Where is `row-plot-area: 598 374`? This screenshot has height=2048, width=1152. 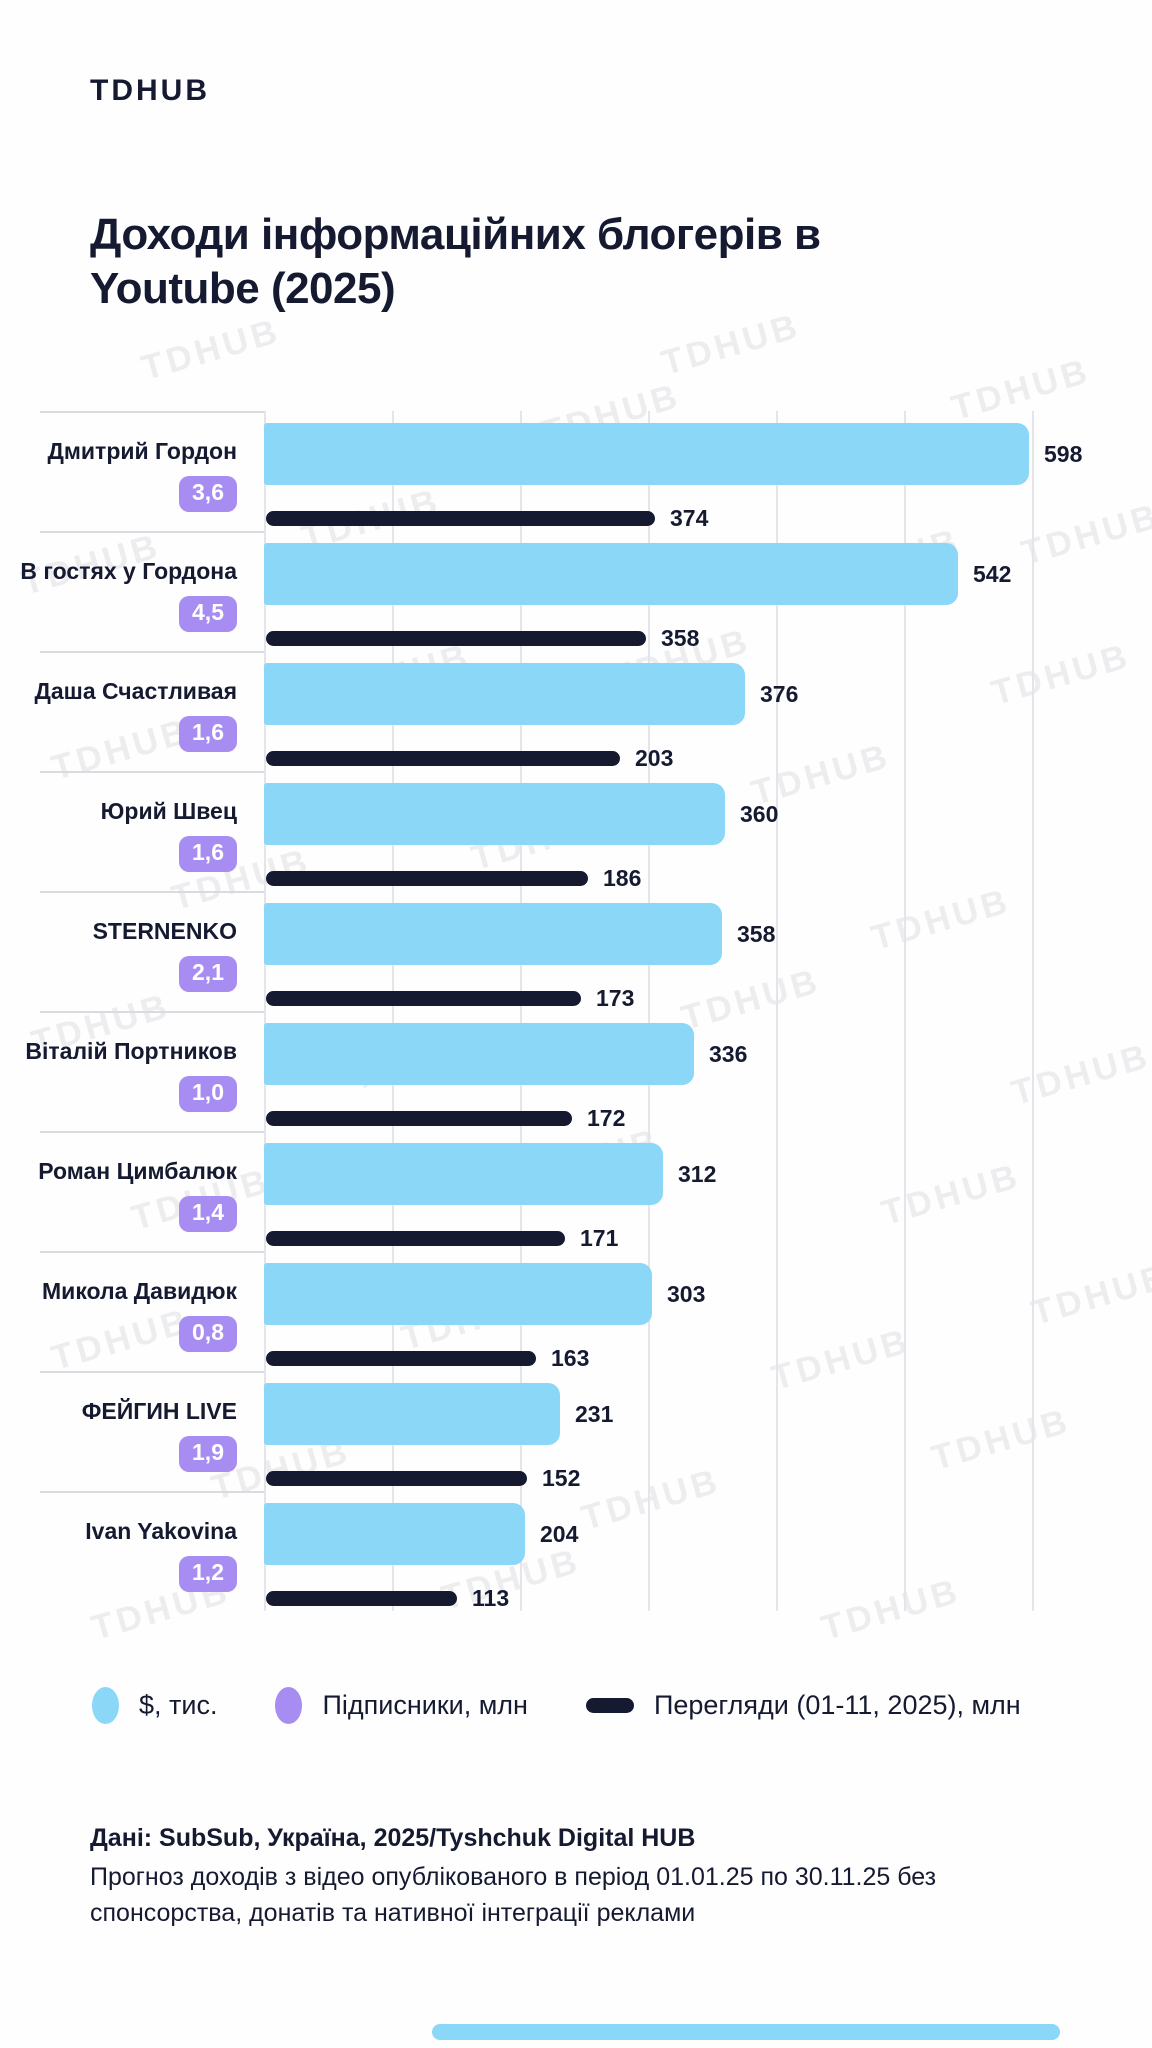 row-plot-area: 598 374 is located at coordinates (688, 471).